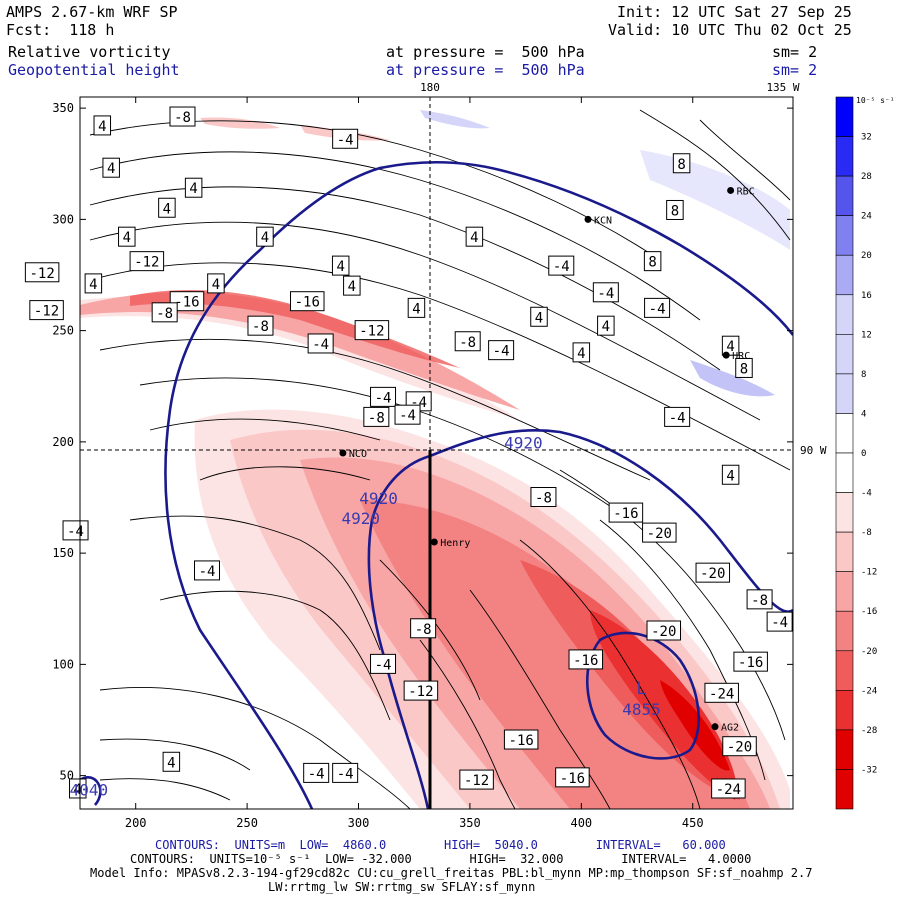 This screenshot has height=900, width=900. What do you see at coordinates (371, 332) in the screenshot?
I see `vorticity-label-text: -12` at bounding box center [371, 332].